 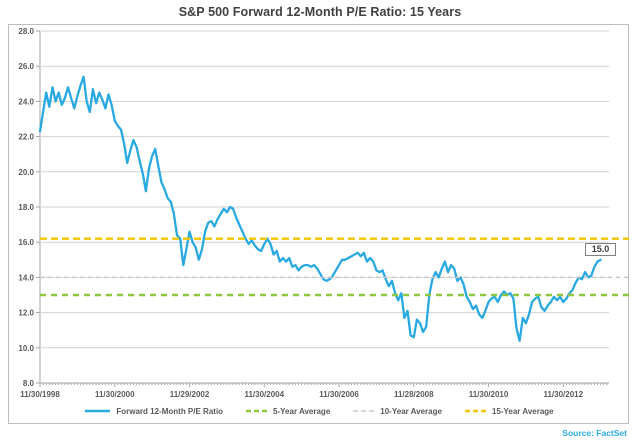 What do you see at coordinates (26, 277) in the screenshot?
I see `y-tick-label: 14.0` at bounding box center [26, 277].